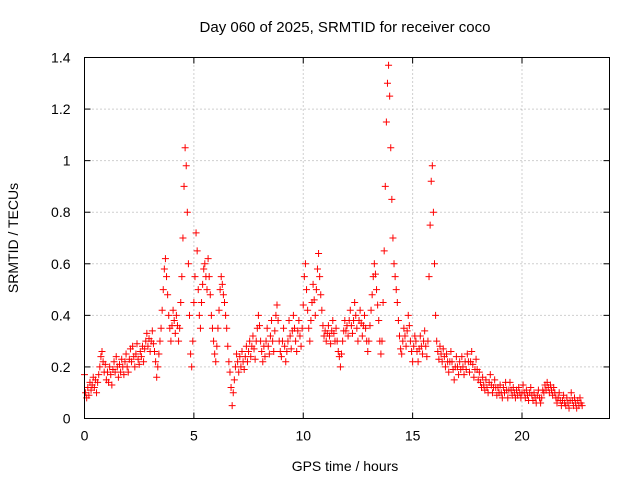 The width and height of the screenshot is (640, 480). I want to click on y-tick-label: 0.2, so click(61, 367).